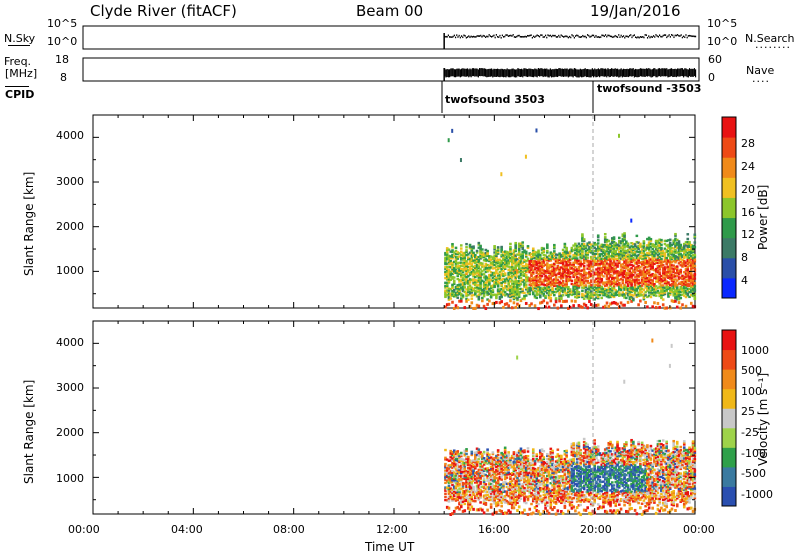  I want to click on x-tick-4: 16:00, so click(494, 529).